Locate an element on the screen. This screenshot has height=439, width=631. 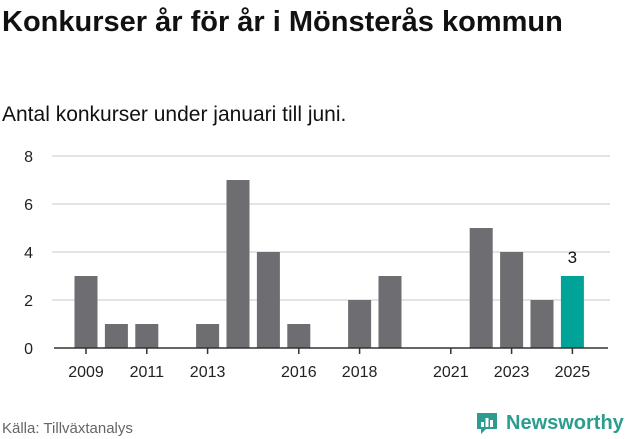
x-tick-label: 2021 is located at coordinates (451, 372).